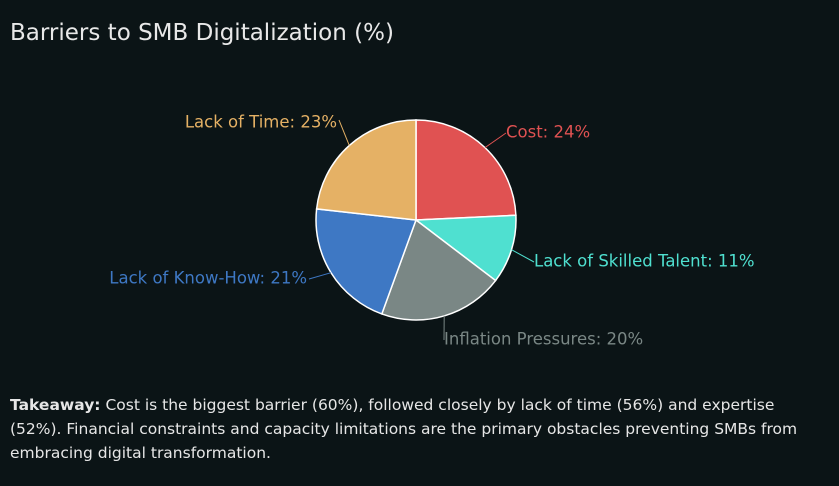 This screenshot has width=839, height=486. Describe the element at coordinates (366, 170) in the screenshot. I see `pie-slice-lack-of-time` at that location.